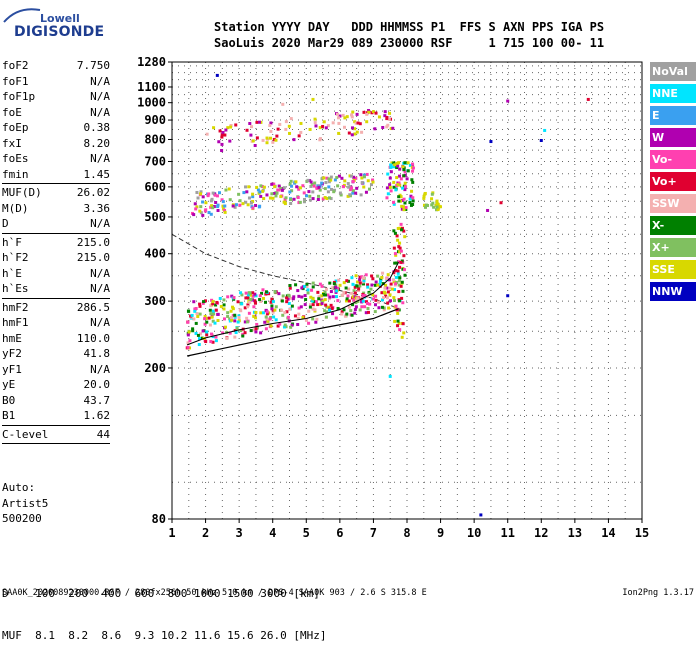 The width and height of the screenshot is (700, 657). What do you see at coordinates (658, 593) in the screenshot?
I see `software-version: Ion2Png 1.3.17` at bounding box center [658, 593].